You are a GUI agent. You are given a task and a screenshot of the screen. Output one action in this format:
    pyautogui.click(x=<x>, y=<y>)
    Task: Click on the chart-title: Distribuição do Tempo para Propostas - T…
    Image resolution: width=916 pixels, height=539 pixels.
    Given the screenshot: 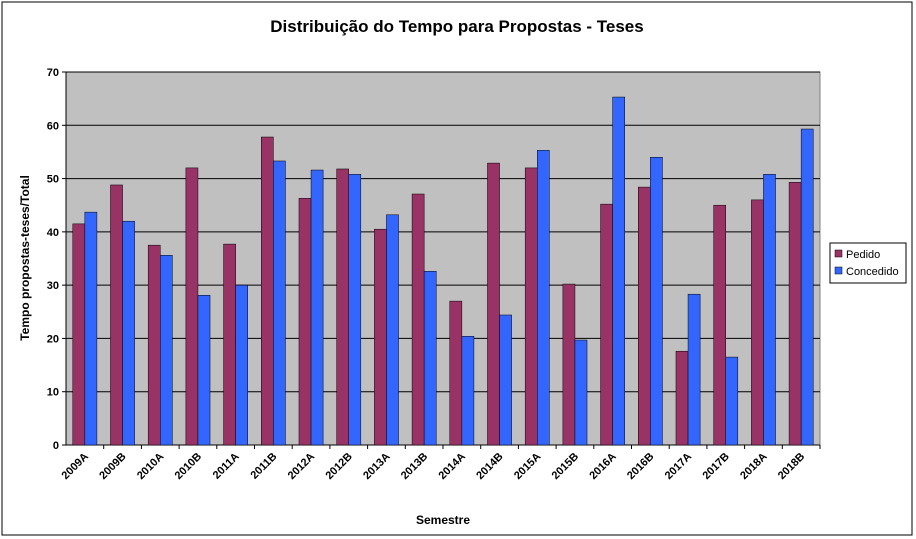 What is the action you would take?
    pyautogui.click(x=456, y=26)
    